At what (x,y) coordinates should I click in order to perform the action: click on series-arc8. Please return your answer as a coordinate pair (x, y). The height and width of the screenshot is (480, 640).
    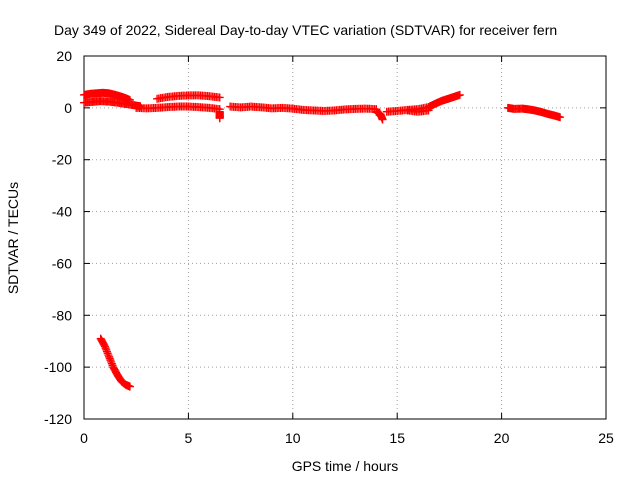
    Looking at the image, I should click on (379, 115).